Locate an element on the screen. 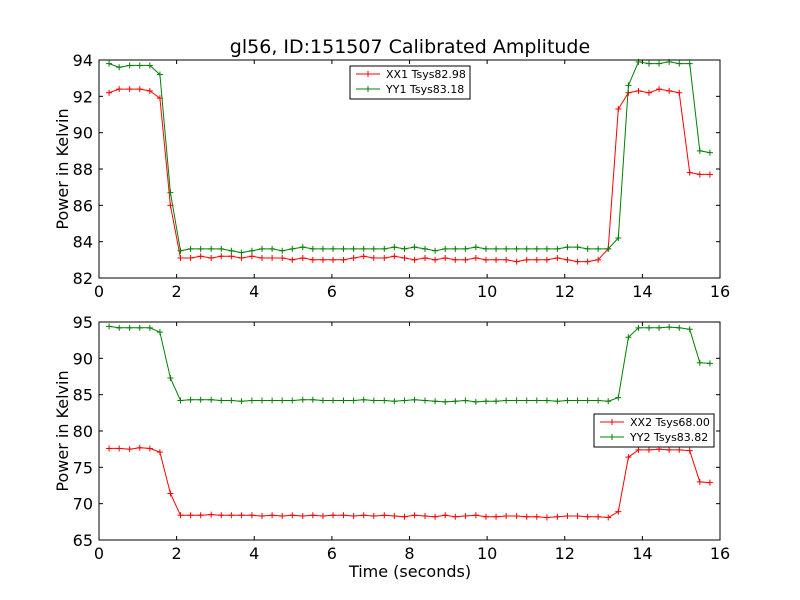 This screenshot has width=800, height=600. legend-box is located at coordinates (654, 430).